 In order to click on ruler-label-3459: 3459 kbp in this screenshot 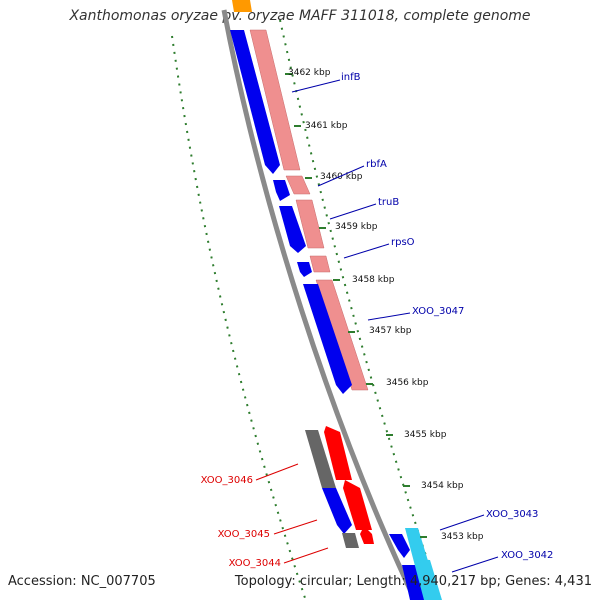, I will do `click(356, 227)`.